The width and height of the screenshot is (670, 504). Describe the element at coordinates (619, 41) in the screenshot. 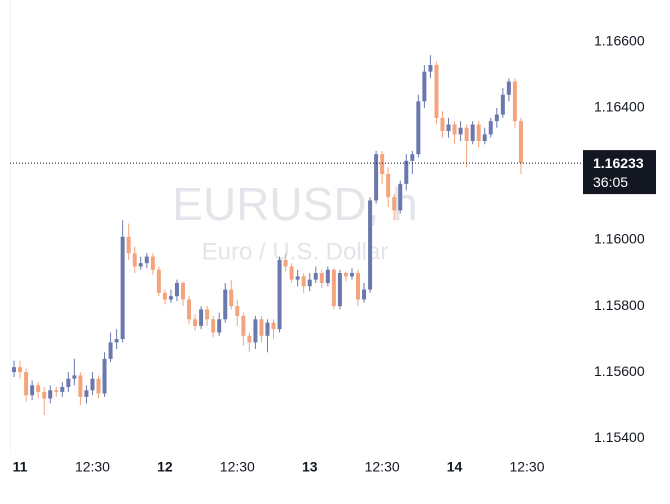

I see `y-tick-label: 1.16600` at that location.